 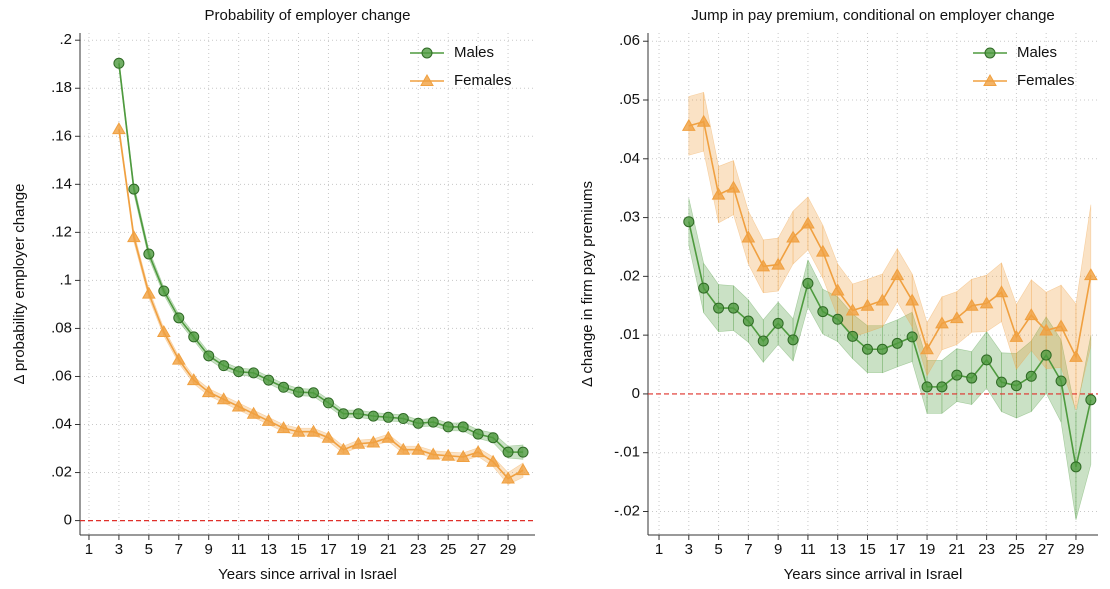 I want to click on x-tick-label: 23, so click(x=986, y=549).